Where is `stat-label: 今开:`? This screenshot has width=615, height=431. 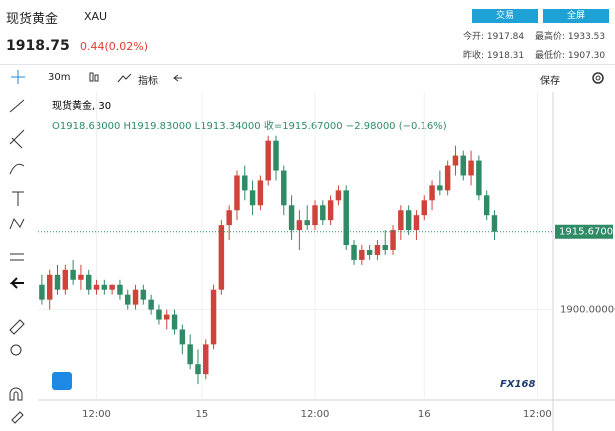 stat-label: 今开: is located at coordinates (474, 37).